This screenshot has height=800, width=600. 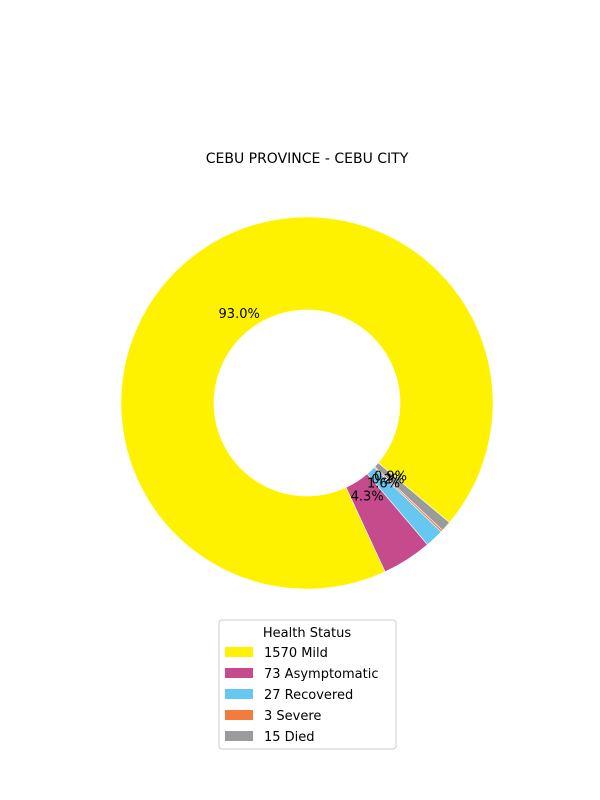 I want to click on legend-label-mild: 1570 Mild, so click(x=296, y=653).